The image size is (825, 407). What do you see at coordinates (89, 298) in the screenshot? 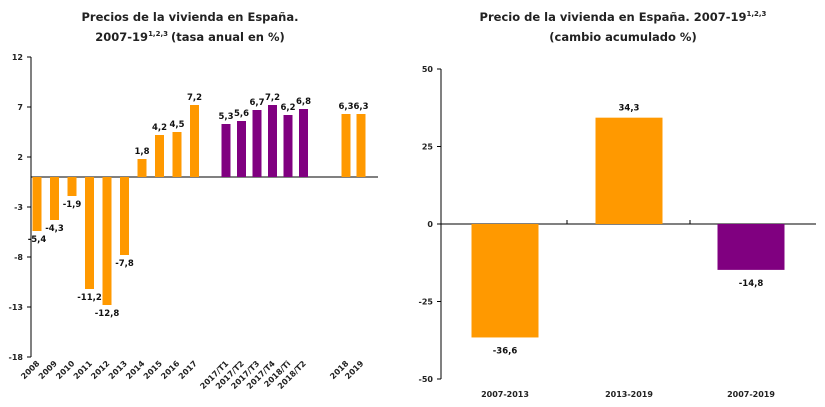
I see `chart1-data-label: -11,2` at bounding box center [89, 298].